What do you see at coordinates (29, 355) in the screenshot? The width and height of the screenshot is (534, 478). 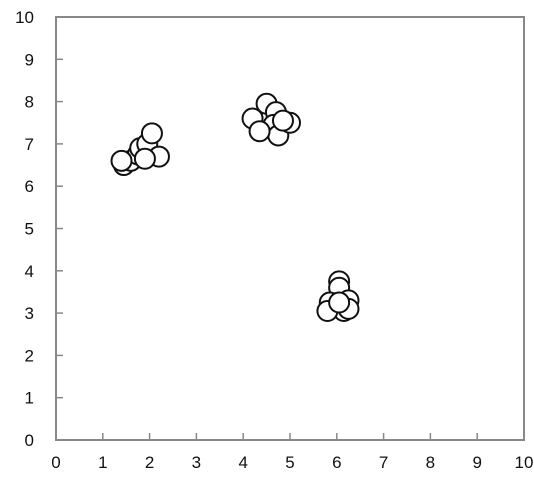 I see `y-tick-label: 2` at bounding box center [29, 355].